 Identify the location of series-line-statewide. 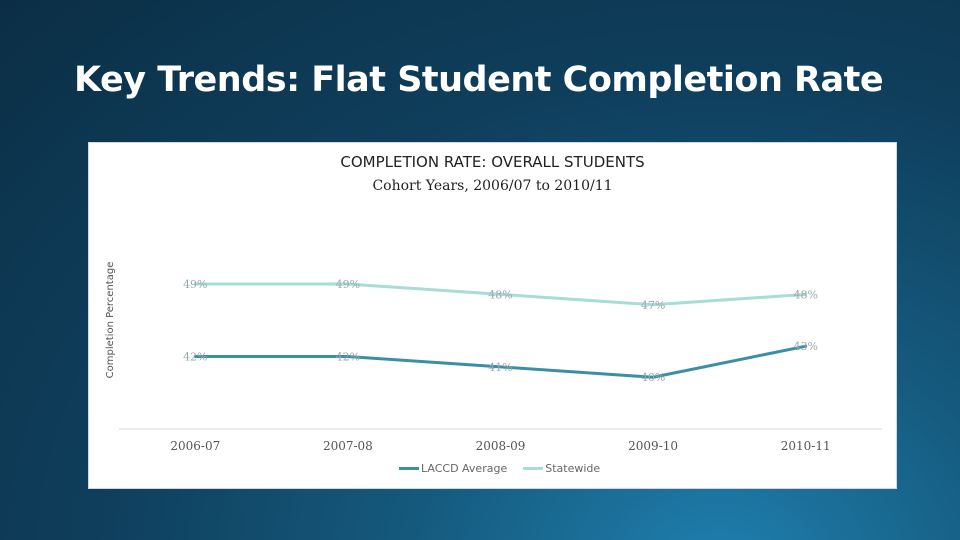
(500, 294).